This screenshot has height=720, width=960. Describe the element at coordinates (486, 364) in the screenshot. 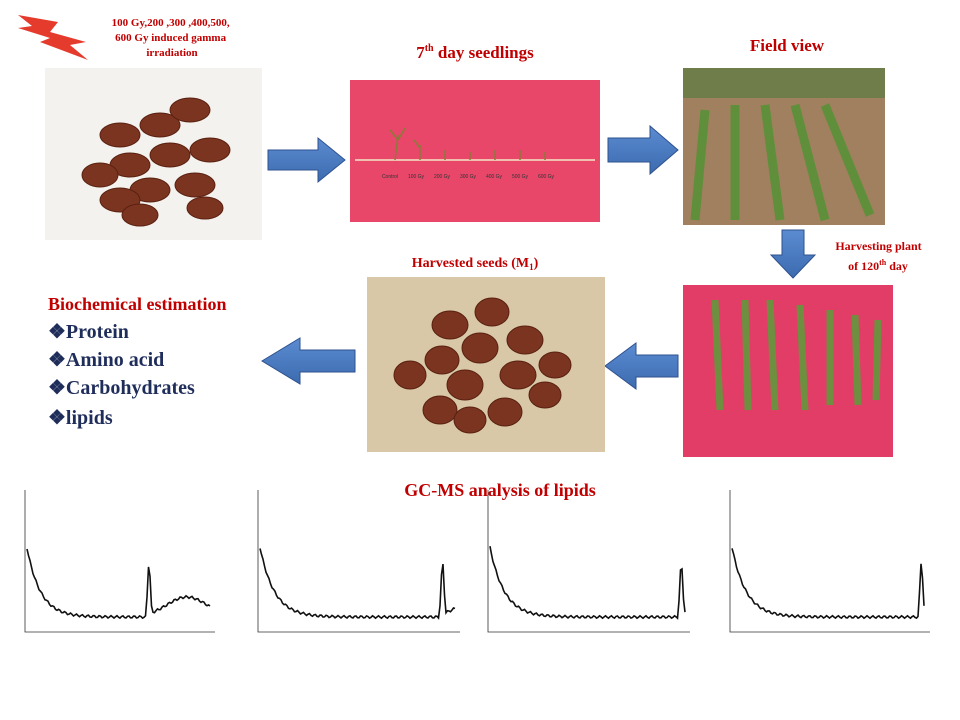

I see `harvested-seeds-photo` at that location.